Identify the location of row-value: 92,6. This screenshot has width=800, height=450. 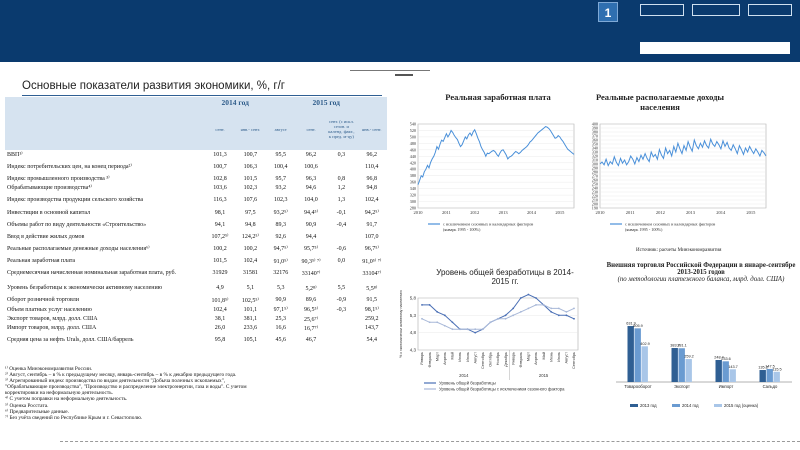
(280, 236).